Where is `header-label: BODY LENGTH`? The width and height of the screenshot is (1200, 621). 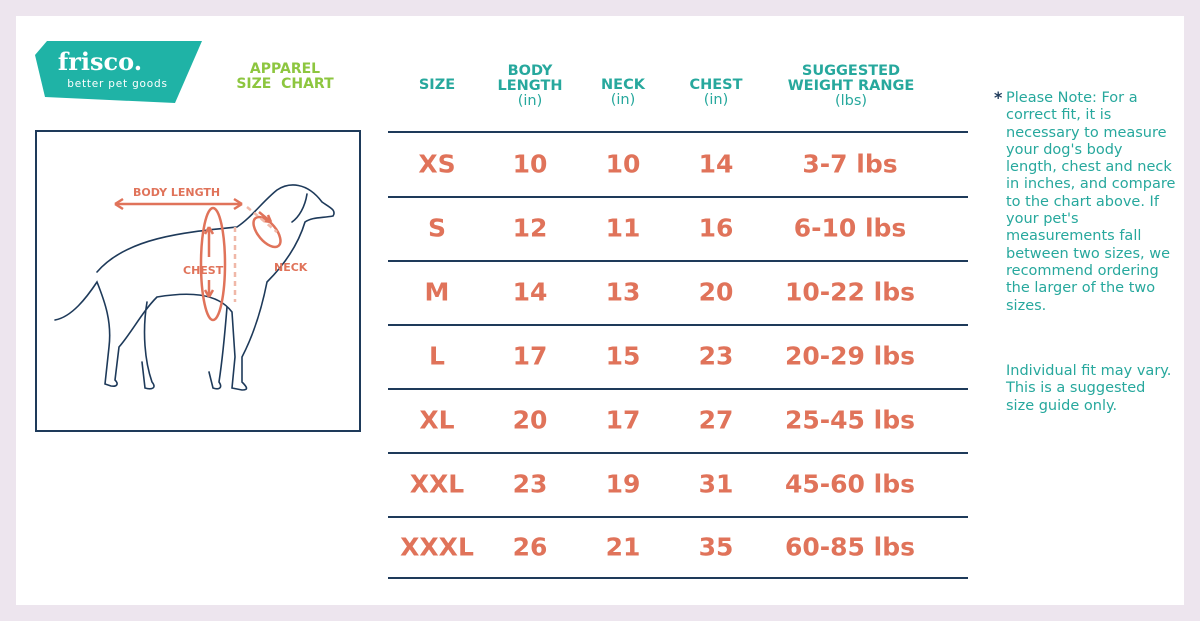 header-label: BODY LENGTH is located at coordinates (530, 78).